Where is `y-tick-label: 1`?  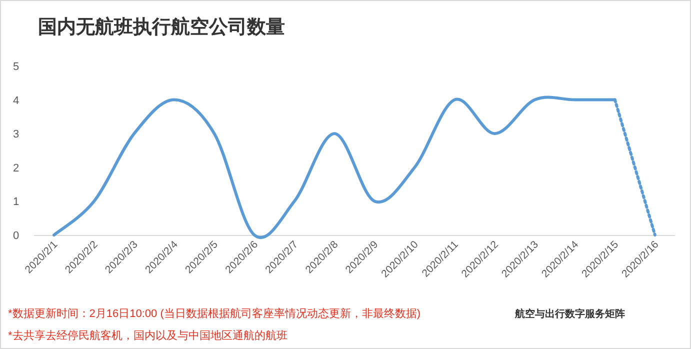 y-tick-label: 1 is located at coordinates (16, 202).